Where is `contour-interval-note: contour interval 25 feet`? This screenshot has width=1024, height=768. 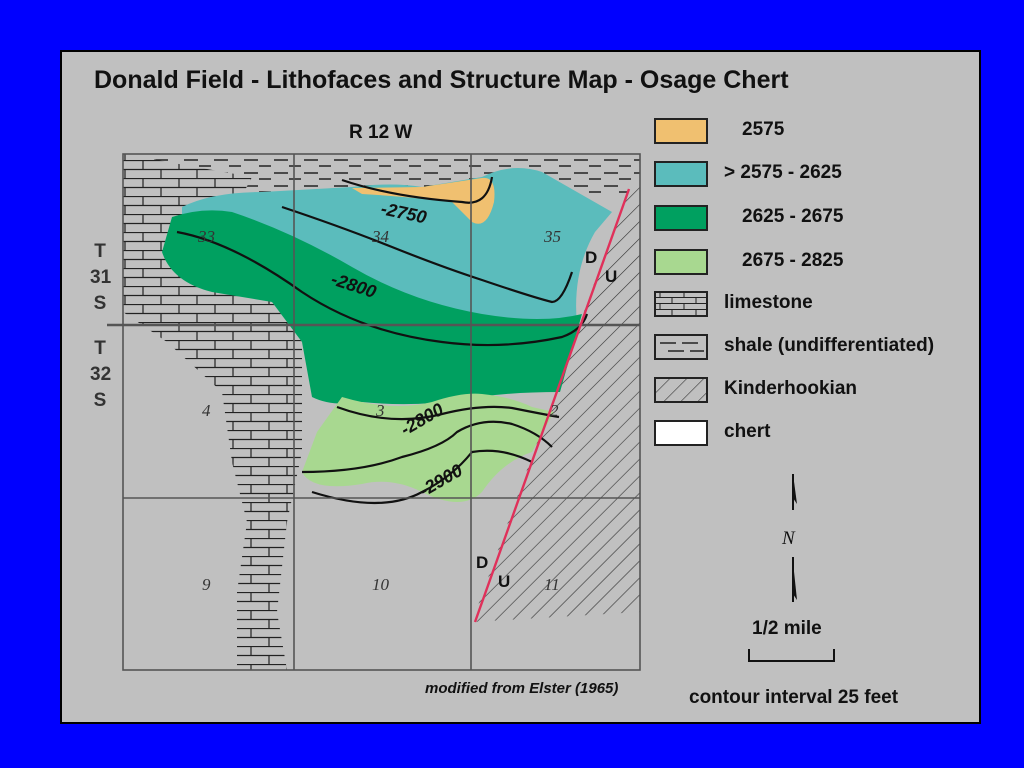
contour-interval-note: contour interval 25 feet is located at coordinates (794, 697).